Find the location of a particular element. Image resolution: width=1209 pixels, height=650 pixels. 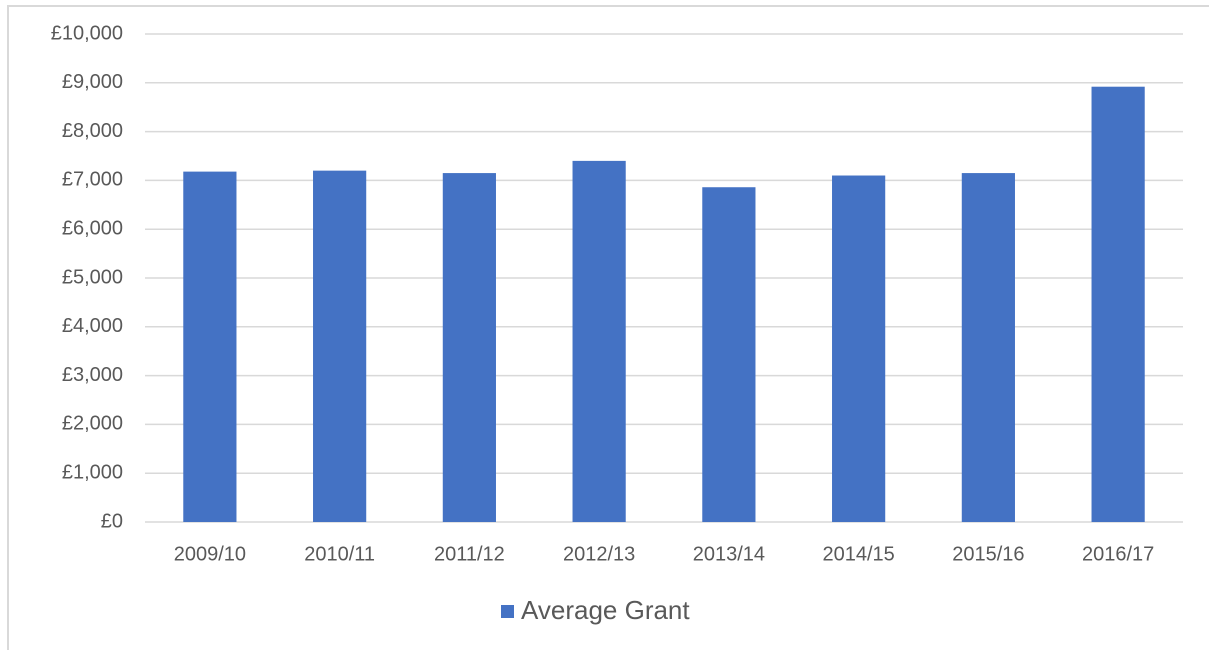

x-tick-label: 2016/17 is located at coordinates (1118, 554).